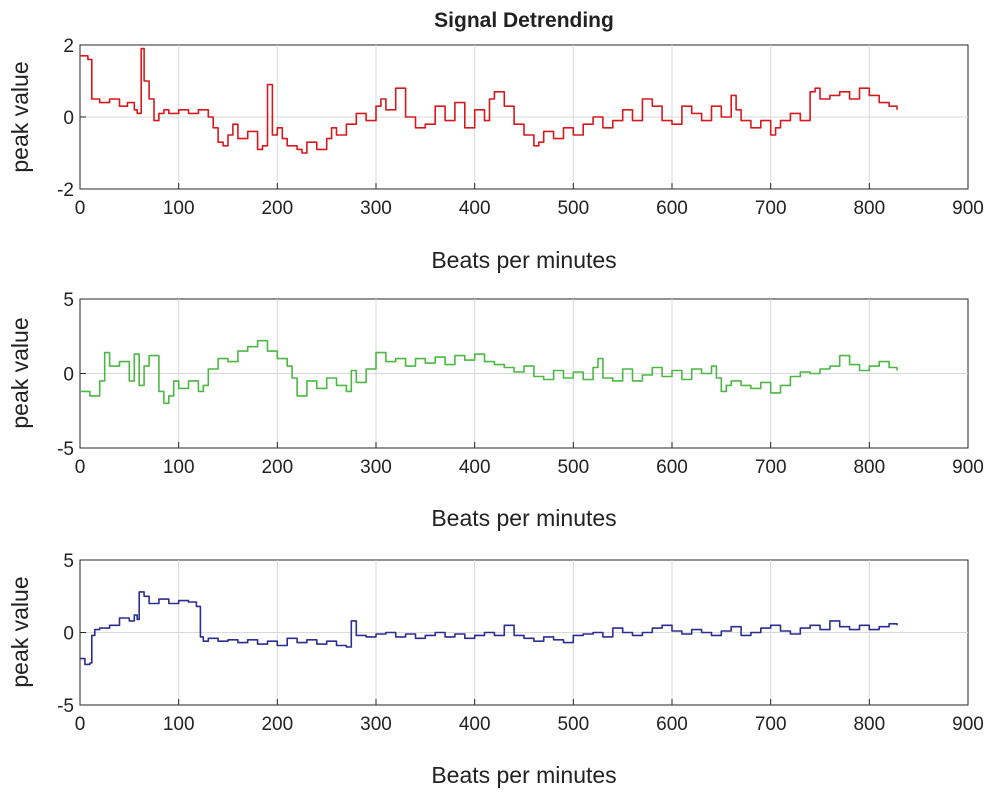  I want to click on y-tick-label: -2, so click(65, 190).